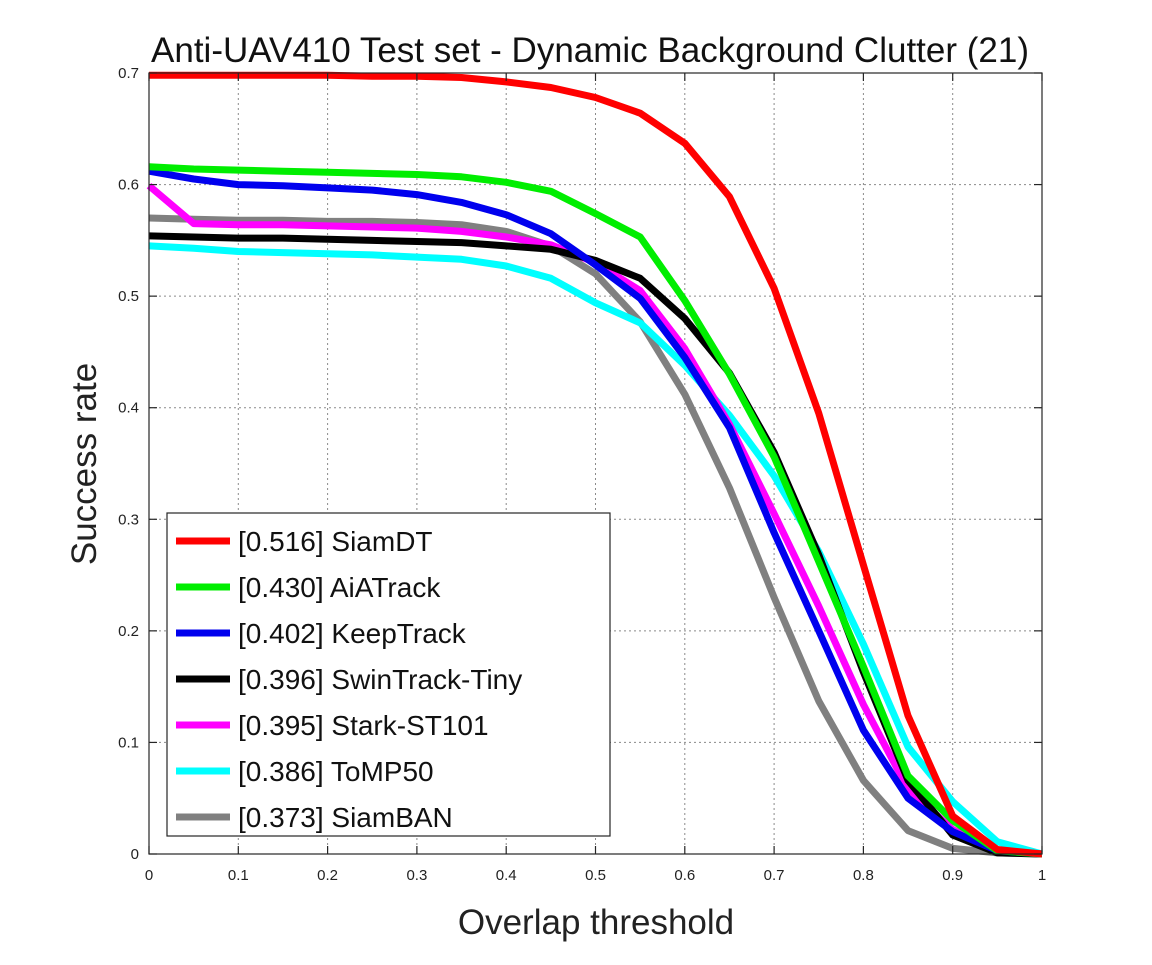 The width and height of the screenshot is (1152, 965). Describe the element at coordinates (339, 587) in the screenshot. I see `legend-label: [0.430] AiATrack` at that location.